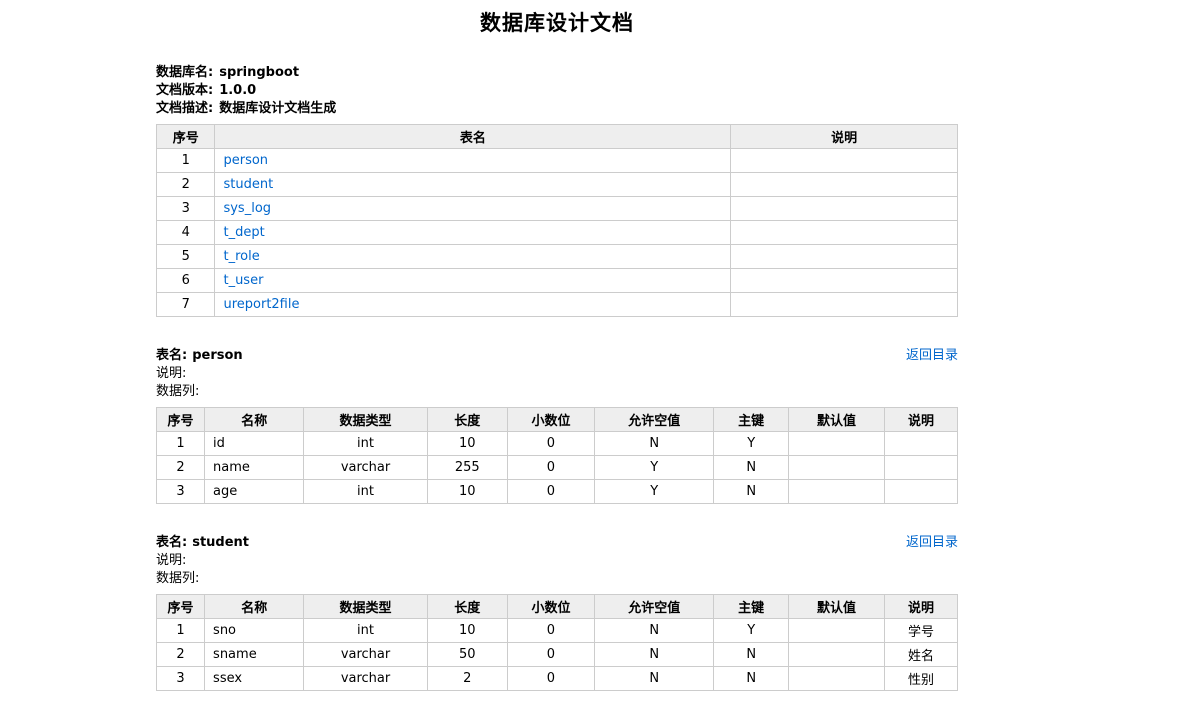 The width and height of the screenshot is (1188, 718). What do you see at coordinates (467, 654) in the screenshot?
I see `cell: 50` at bounding box center [467, 654].